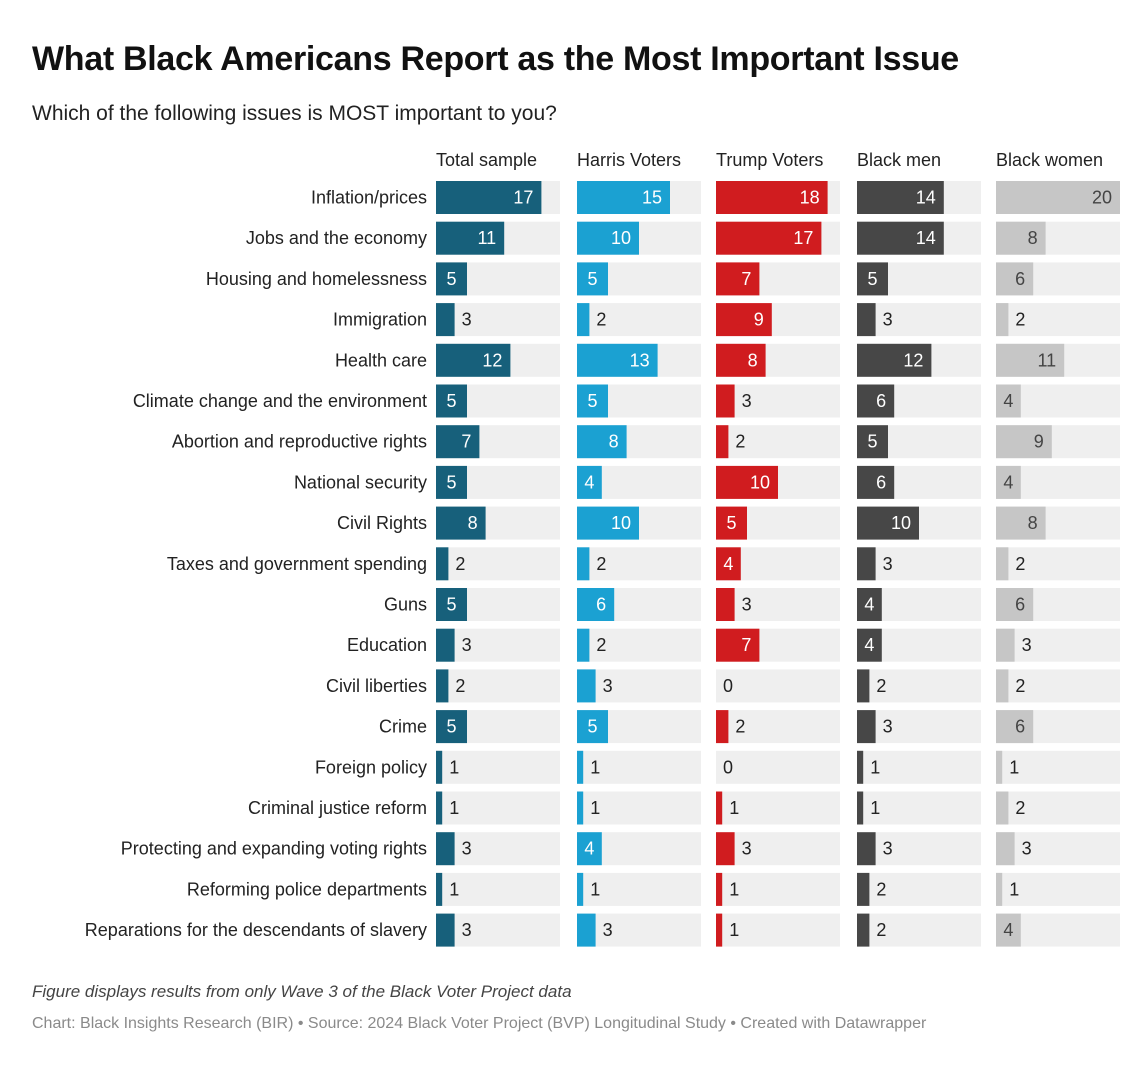  I want to click on value-label-black-men-abortion-and-reproductive-rights: 5, so click(872, 442).